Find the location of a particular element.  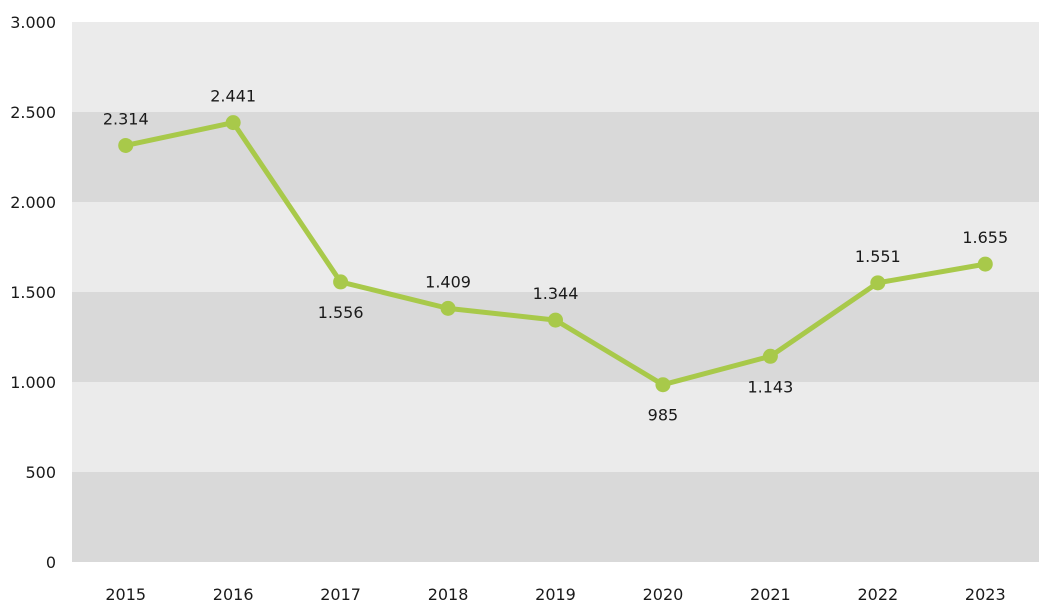

data-label: 1.556 is located at coordinates (341, 312).